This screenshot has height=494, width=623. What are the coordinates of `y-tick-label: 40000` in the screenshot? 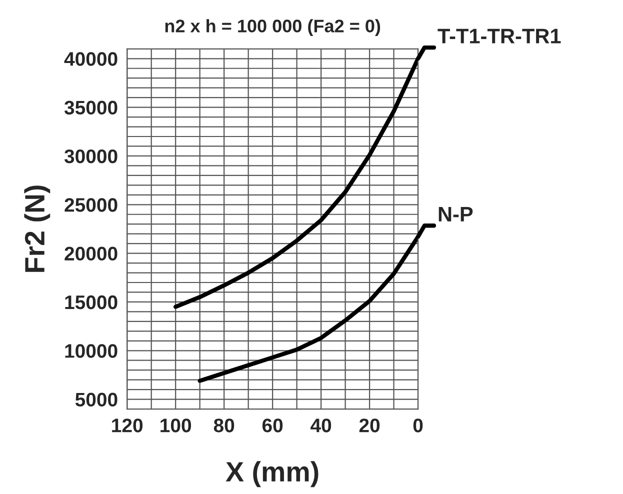 It's located at (91, 59).